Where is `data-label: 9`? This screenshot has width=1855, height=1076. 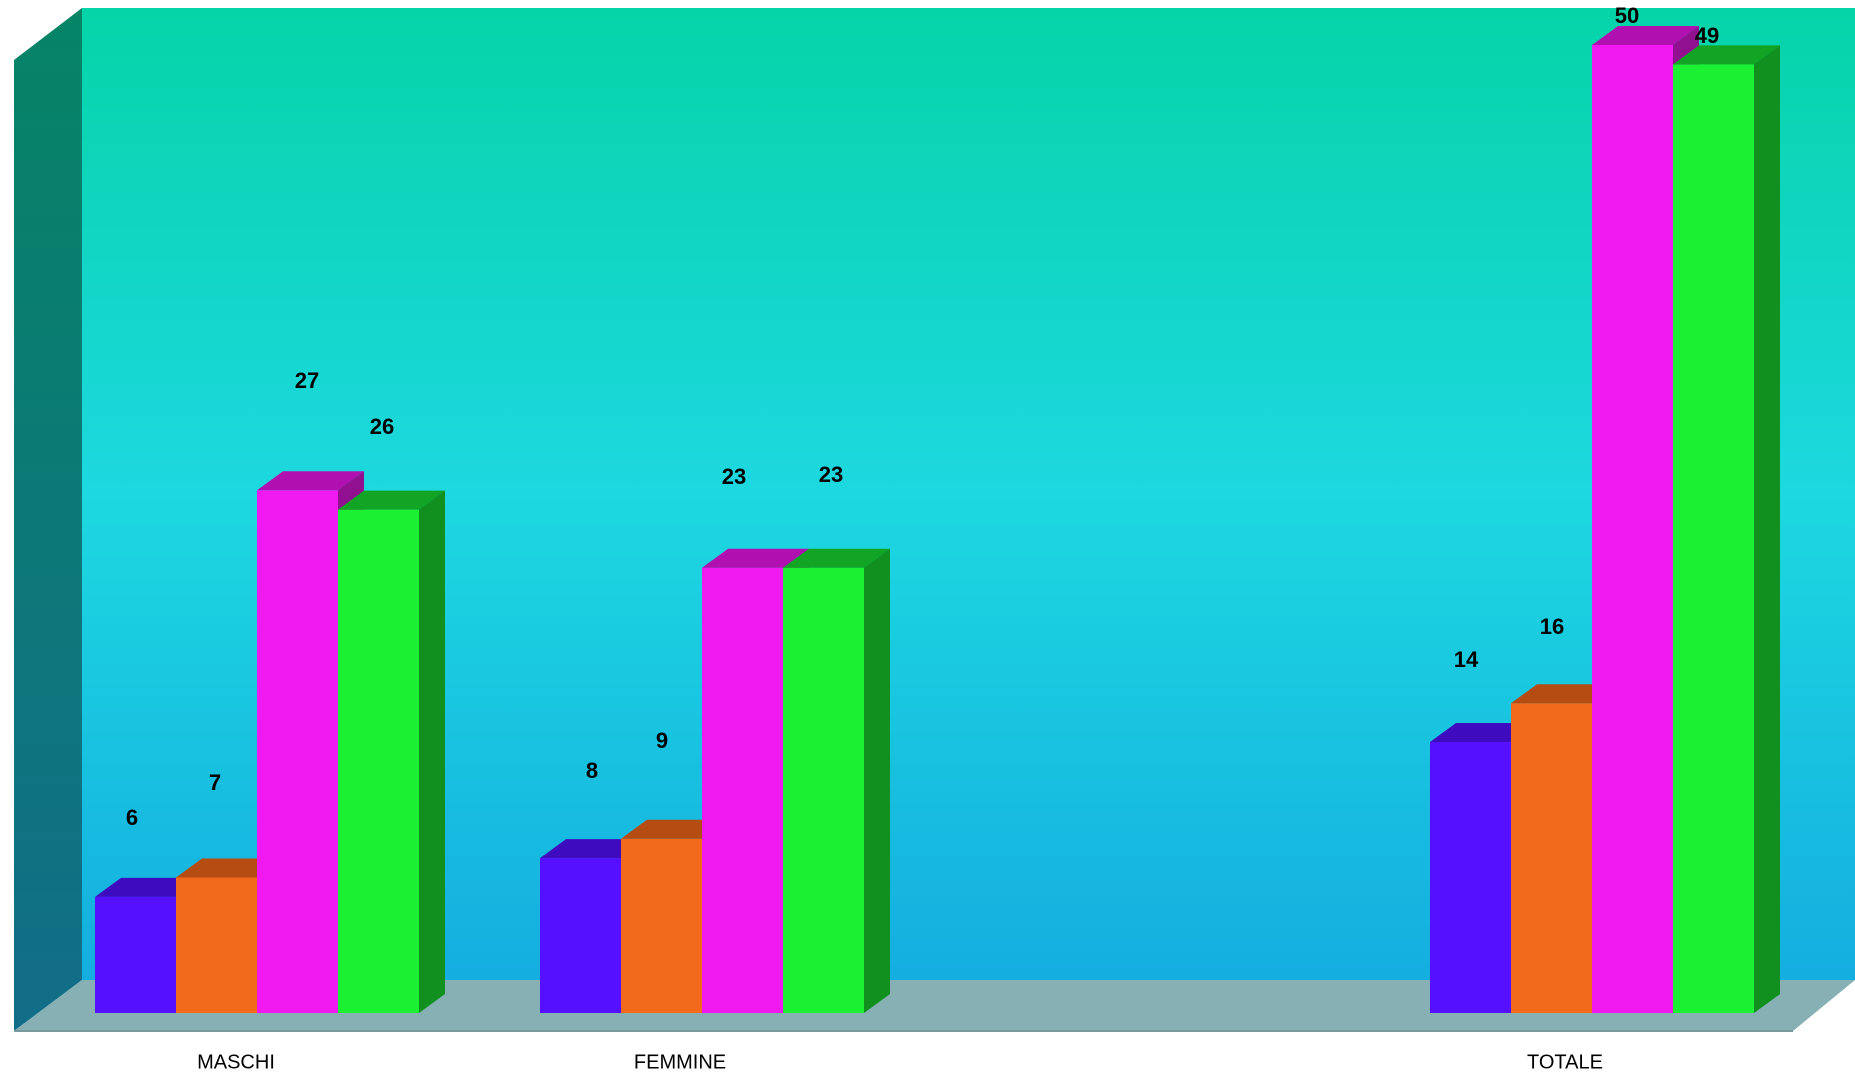 data-label: 9 is located at coordinates (662, 740).